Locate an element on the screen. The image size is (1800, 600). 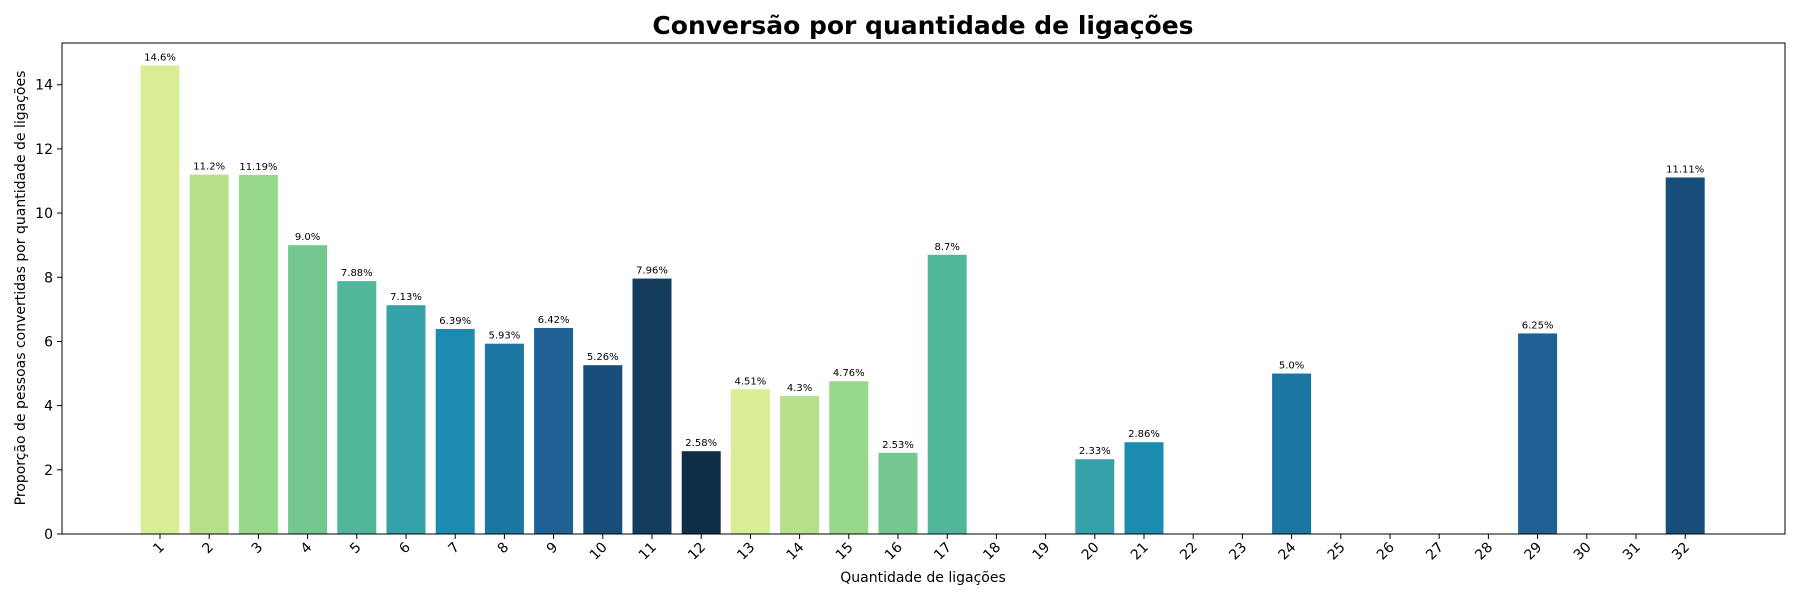
x-tick-label: 7 is located at coordinates (454, 549).